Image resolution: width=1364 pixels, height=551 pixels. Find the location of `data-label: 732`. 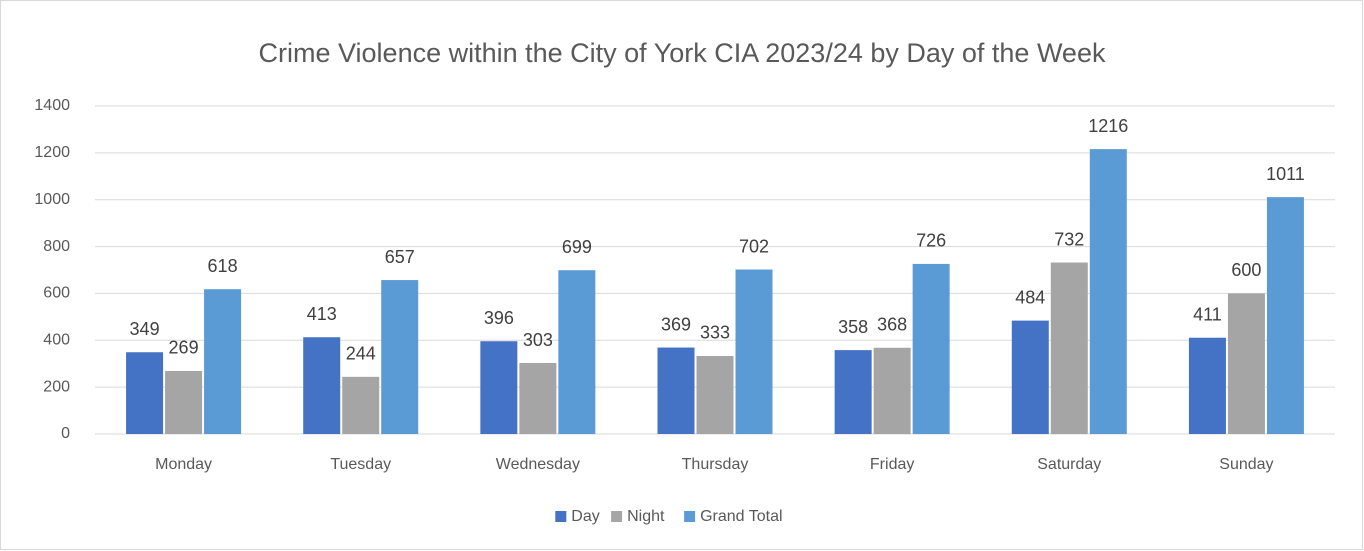

data-label: 732 is located at coordinates (1069, 239).